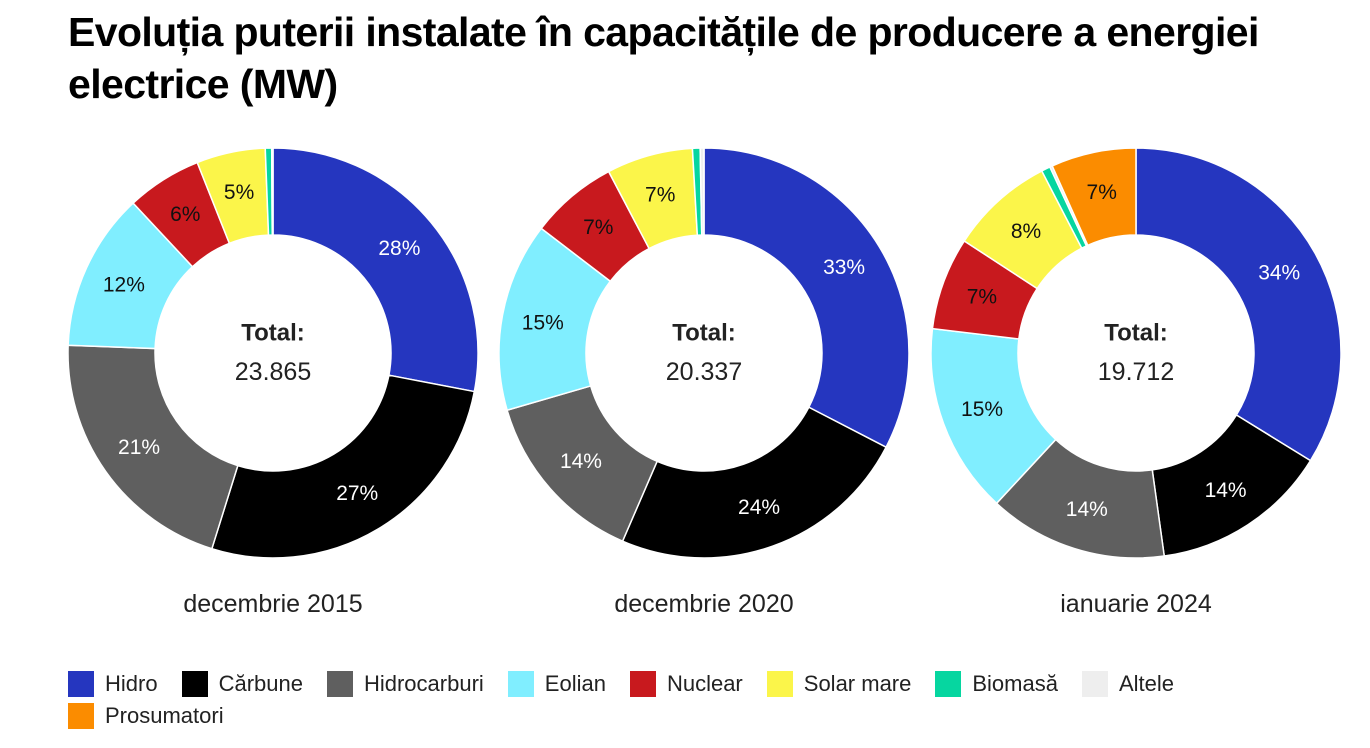 The image size is (1370, 748). What do you see at coordinates (704, 683) in the screenshot?
I see `legend-label: Nuclear` at bounding box center [704, 683].